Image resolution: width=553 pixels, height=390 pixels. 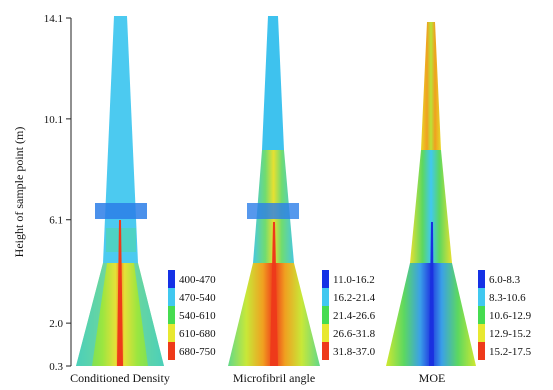 What do you see at coordinates (53, 19) in the screenshot?
I see `y-tick-label: 14.1` at bounding box center [53, 19].